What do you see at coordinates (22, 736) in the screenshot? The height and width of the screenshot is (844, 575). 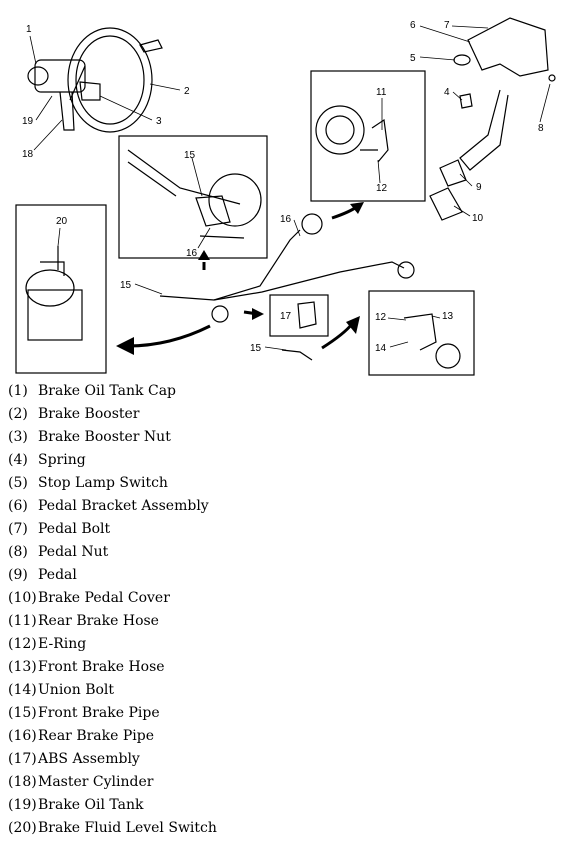 I see `legend-number: (16)` at bounding box center [22, 736].